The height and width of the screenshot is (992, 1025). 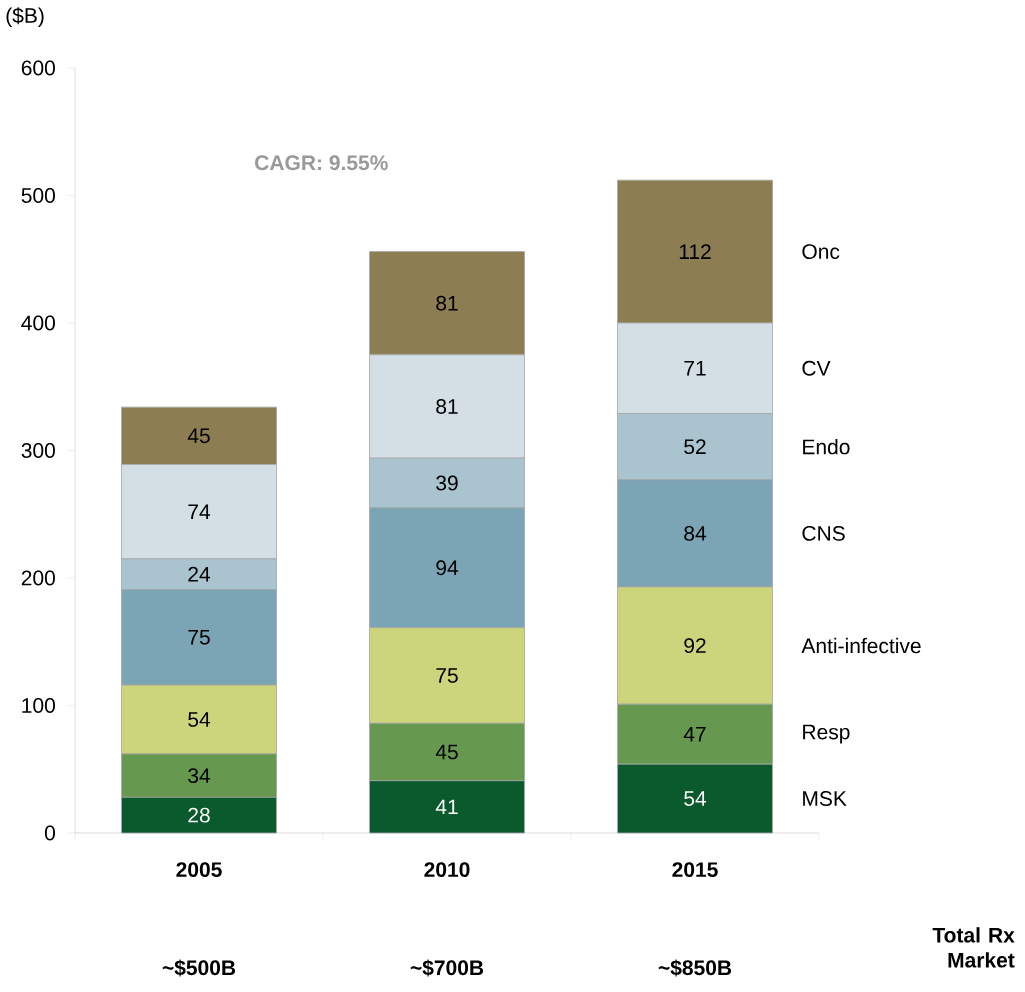 I want to click on x-tick-label: 2005, so click(x=199, y=870).